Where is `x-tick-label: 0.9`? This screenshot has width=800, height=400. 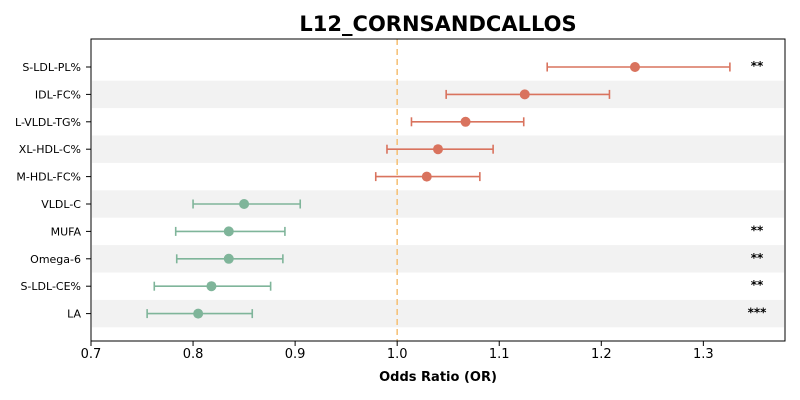 x-tick-label: 0.9 is located at coordinates (295, 354).